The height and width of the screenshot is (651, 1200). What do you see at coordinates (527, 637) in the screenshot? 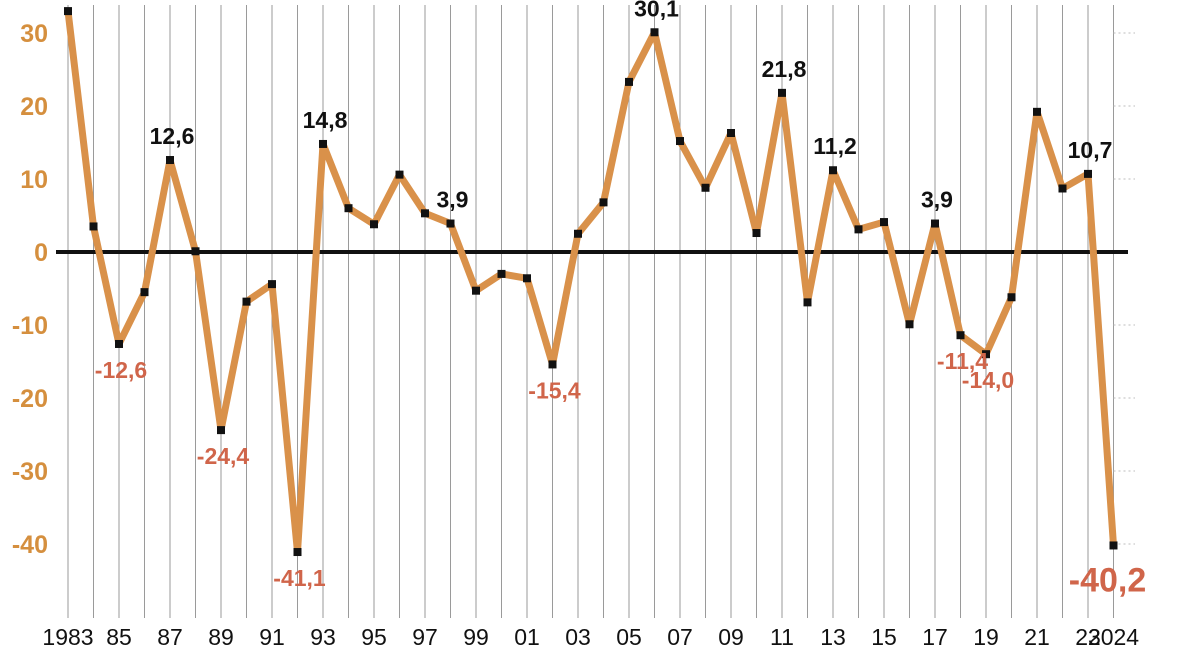
I see `x-tick-label: 01` at bounding box center [527, 637].